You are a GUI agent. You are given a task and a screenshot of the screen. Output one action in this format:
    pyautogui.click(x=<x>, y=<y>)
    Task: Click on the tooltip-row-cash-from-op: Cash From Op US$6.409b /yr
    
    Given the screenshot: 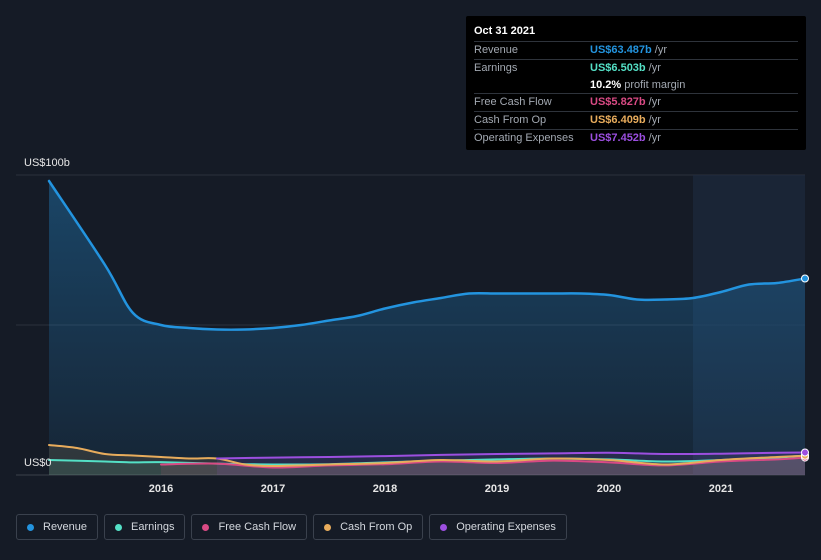 What is the action you would take?
    pyautogui.click(x=636, y=120)
    